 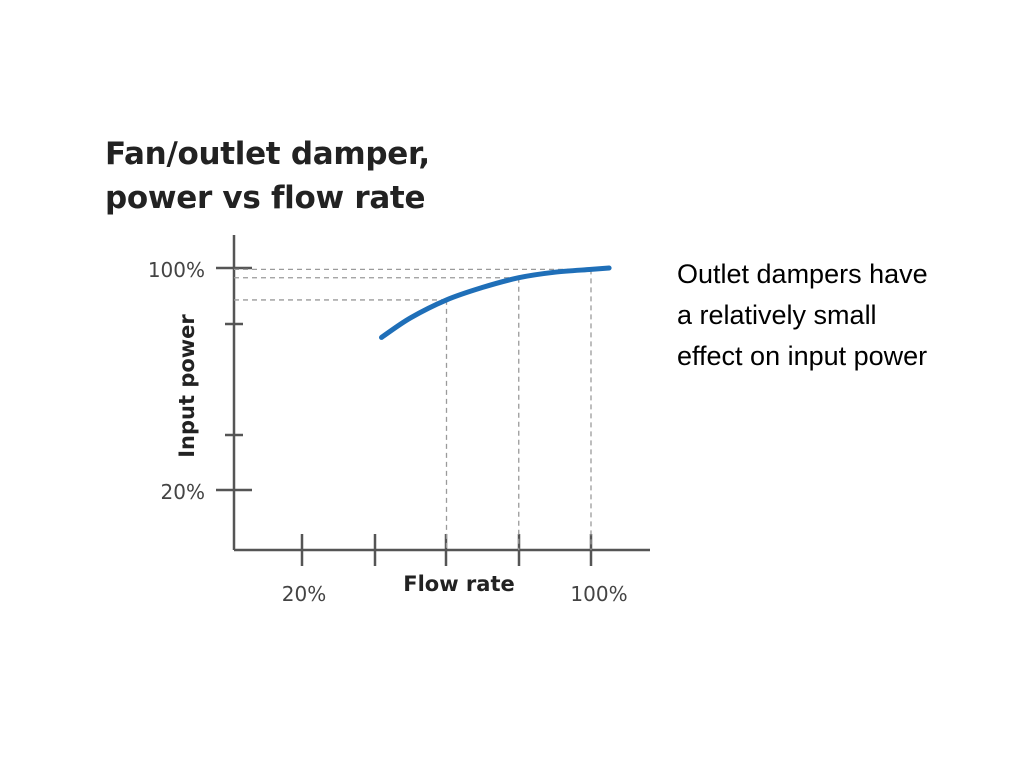 What do you see at coordinates (267, 154) in the screenshot?
I see `chart-title-line-1: Fan/outlet damper,` at bounding box center [267, 154].